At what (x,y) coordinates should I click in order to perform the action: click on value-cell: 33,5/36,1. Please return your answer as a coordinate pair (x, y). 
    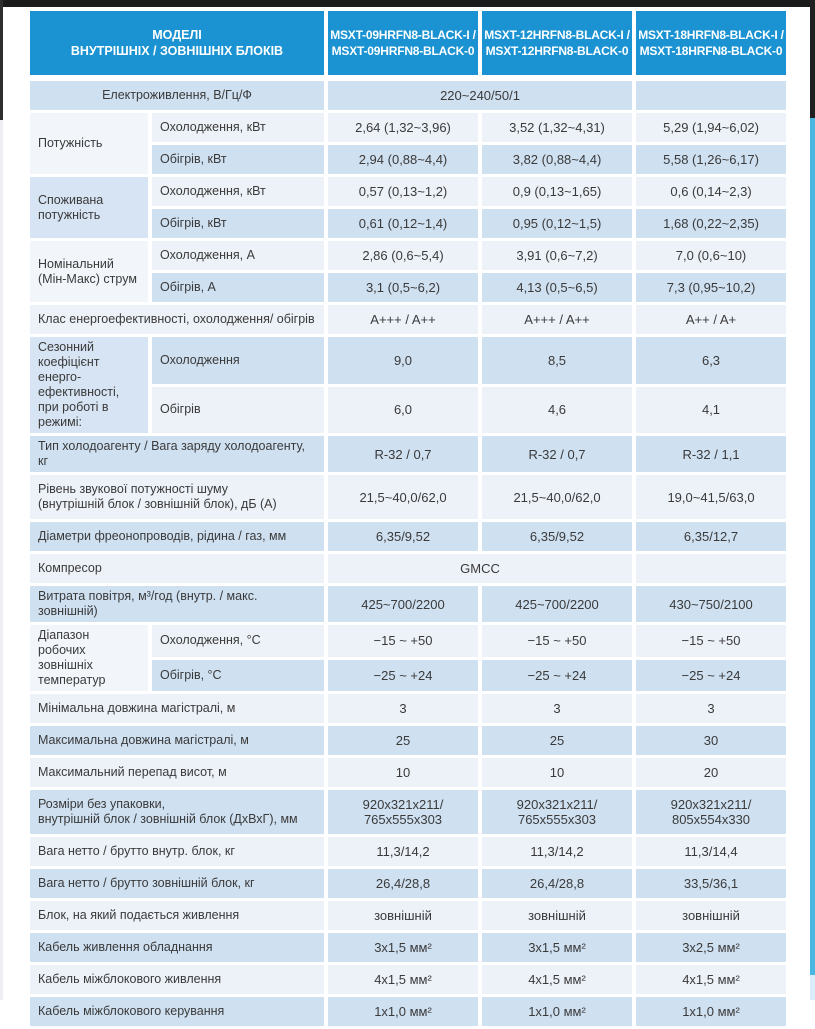
    Looking at the image, I should click on (711, 883).